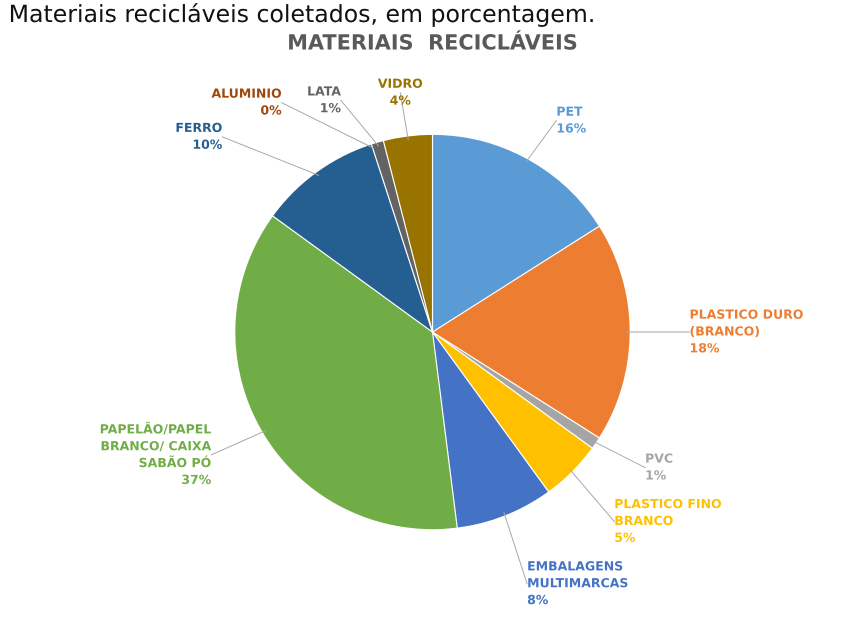  I want to click on data-label: 18%, so click(705, 348).